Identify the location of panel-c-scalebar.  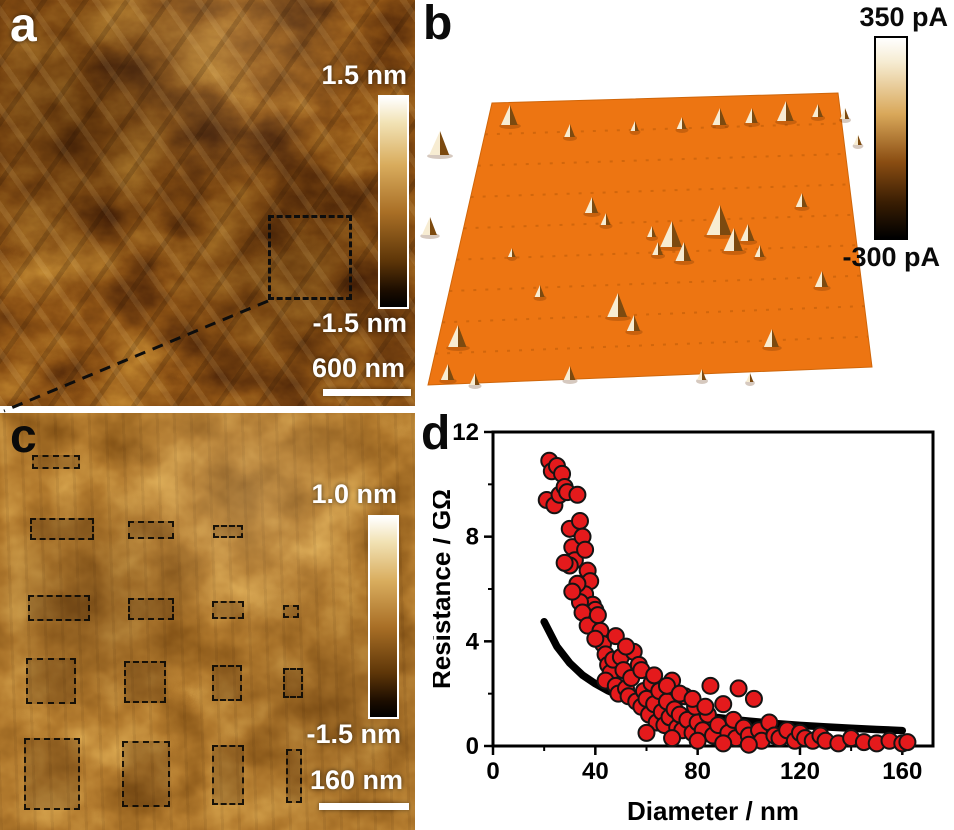
(364, 806).